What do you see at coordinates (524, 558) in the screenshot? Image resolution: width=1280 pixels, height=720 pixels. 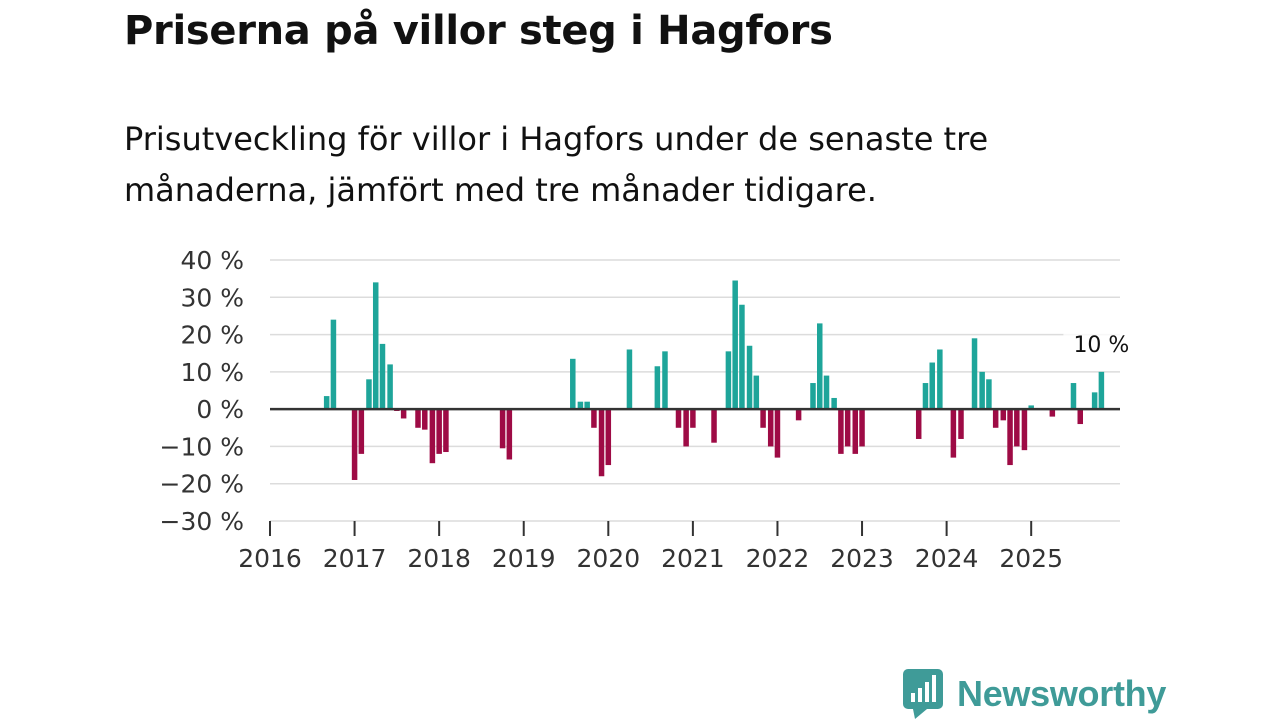 I see `x-tick-label: 2019` at bounding box center [524, 558].